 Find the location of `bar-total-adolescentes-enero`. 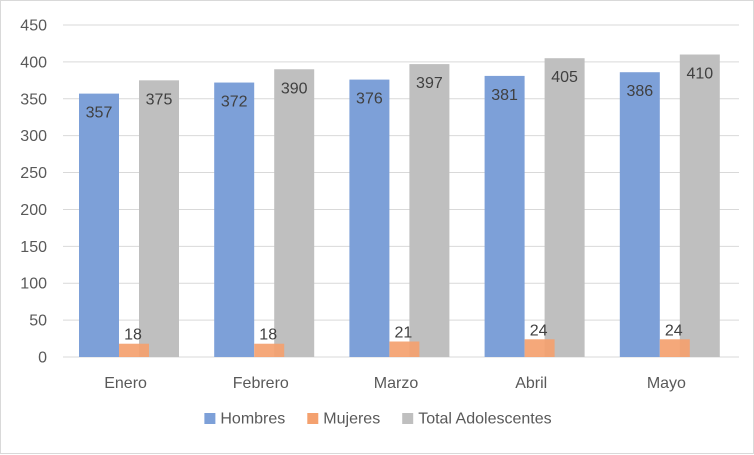

bar-total-adolescentes-enero is located at coordinates (159, 218).